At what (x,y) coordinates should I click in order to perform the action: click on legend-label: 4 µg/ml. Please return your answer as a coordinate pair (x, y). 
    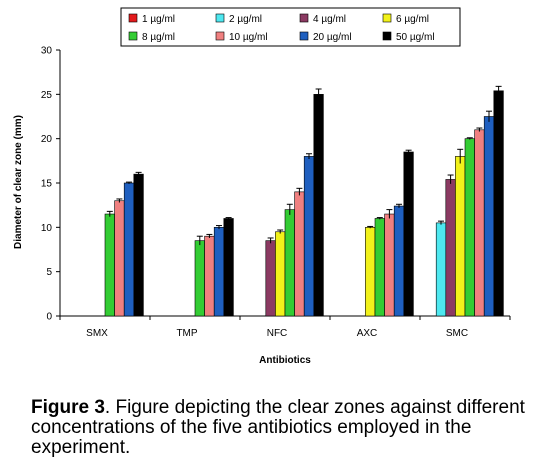
    Looking at the image, I should click on (329, 19).